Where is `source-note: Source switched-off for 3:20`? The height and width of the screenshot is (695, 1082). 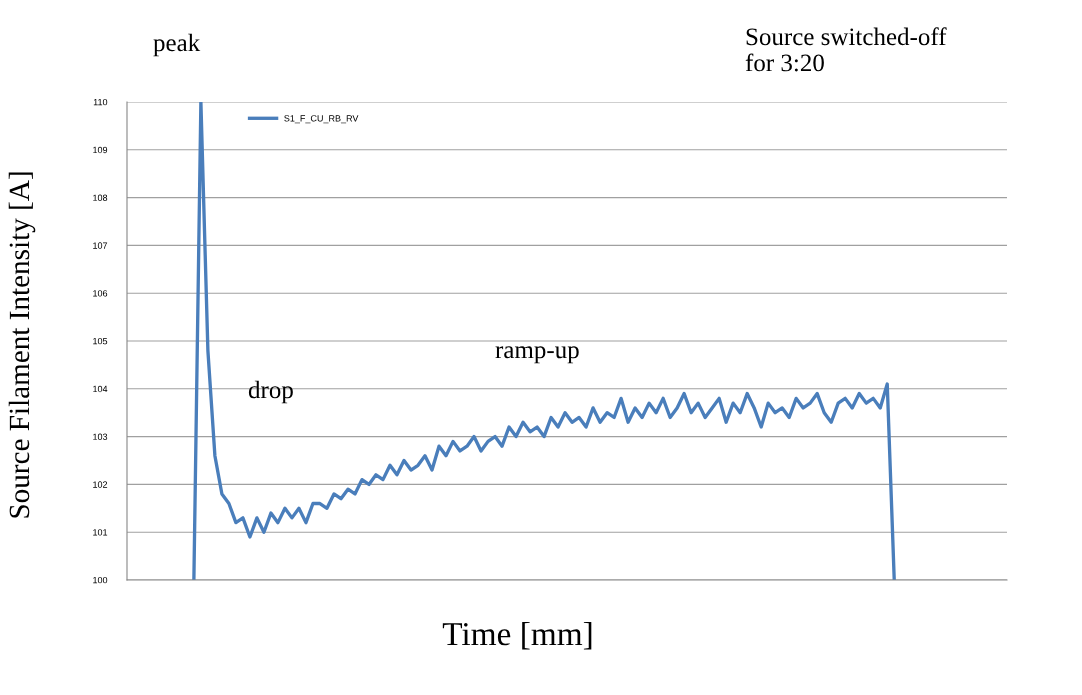
source-note: Source switched-off for 3:20 is located at coordinates (846, 49).